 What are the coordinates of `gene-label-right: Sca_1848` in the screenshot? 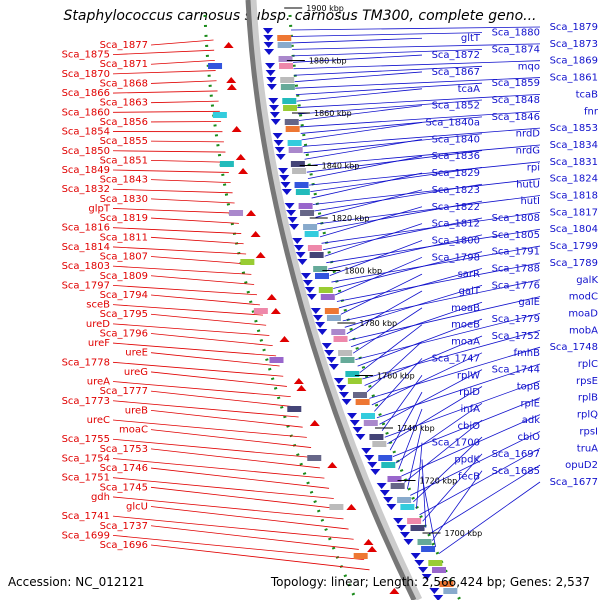 It's located at (516, 100).